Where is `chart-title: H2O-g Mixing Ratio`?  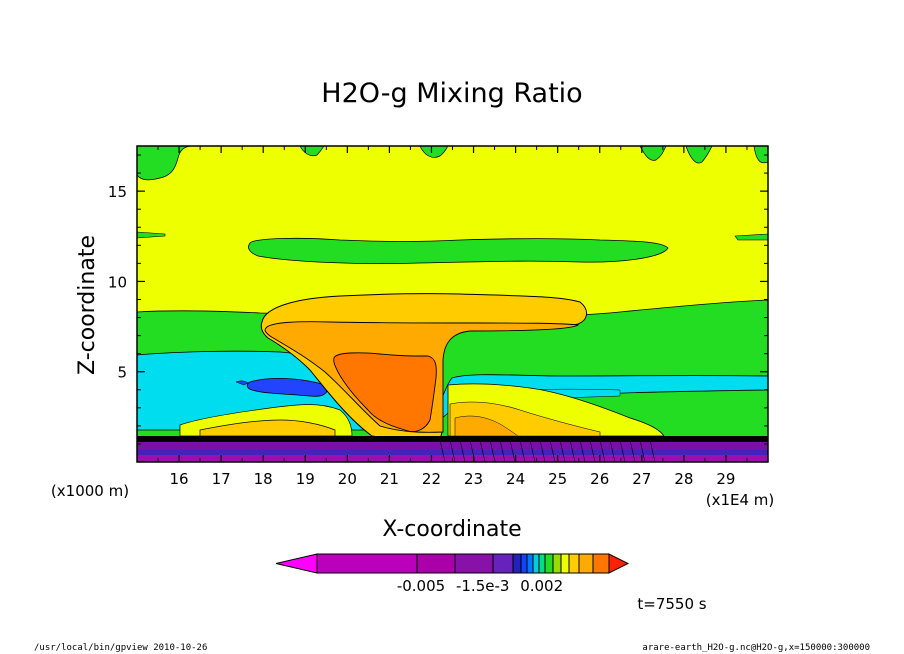
chart-title: H2O-g Mixing Ratio is located at coordinates (451, 93).